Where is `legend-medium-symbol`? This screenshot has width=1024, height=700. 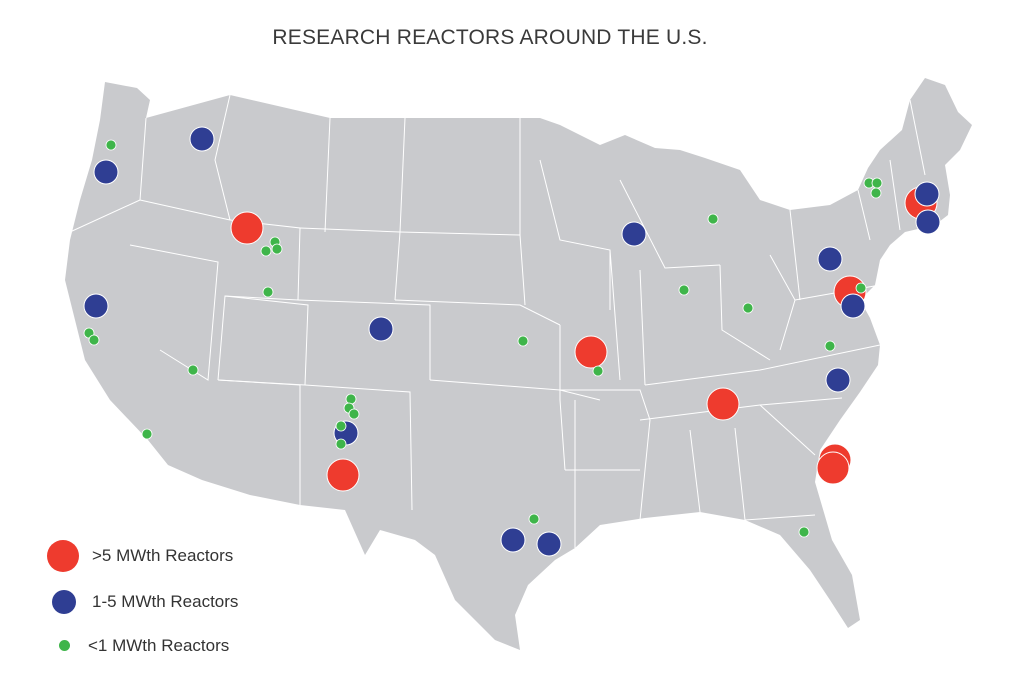
legend-medium-symbol is located at coordinates (64, 602).